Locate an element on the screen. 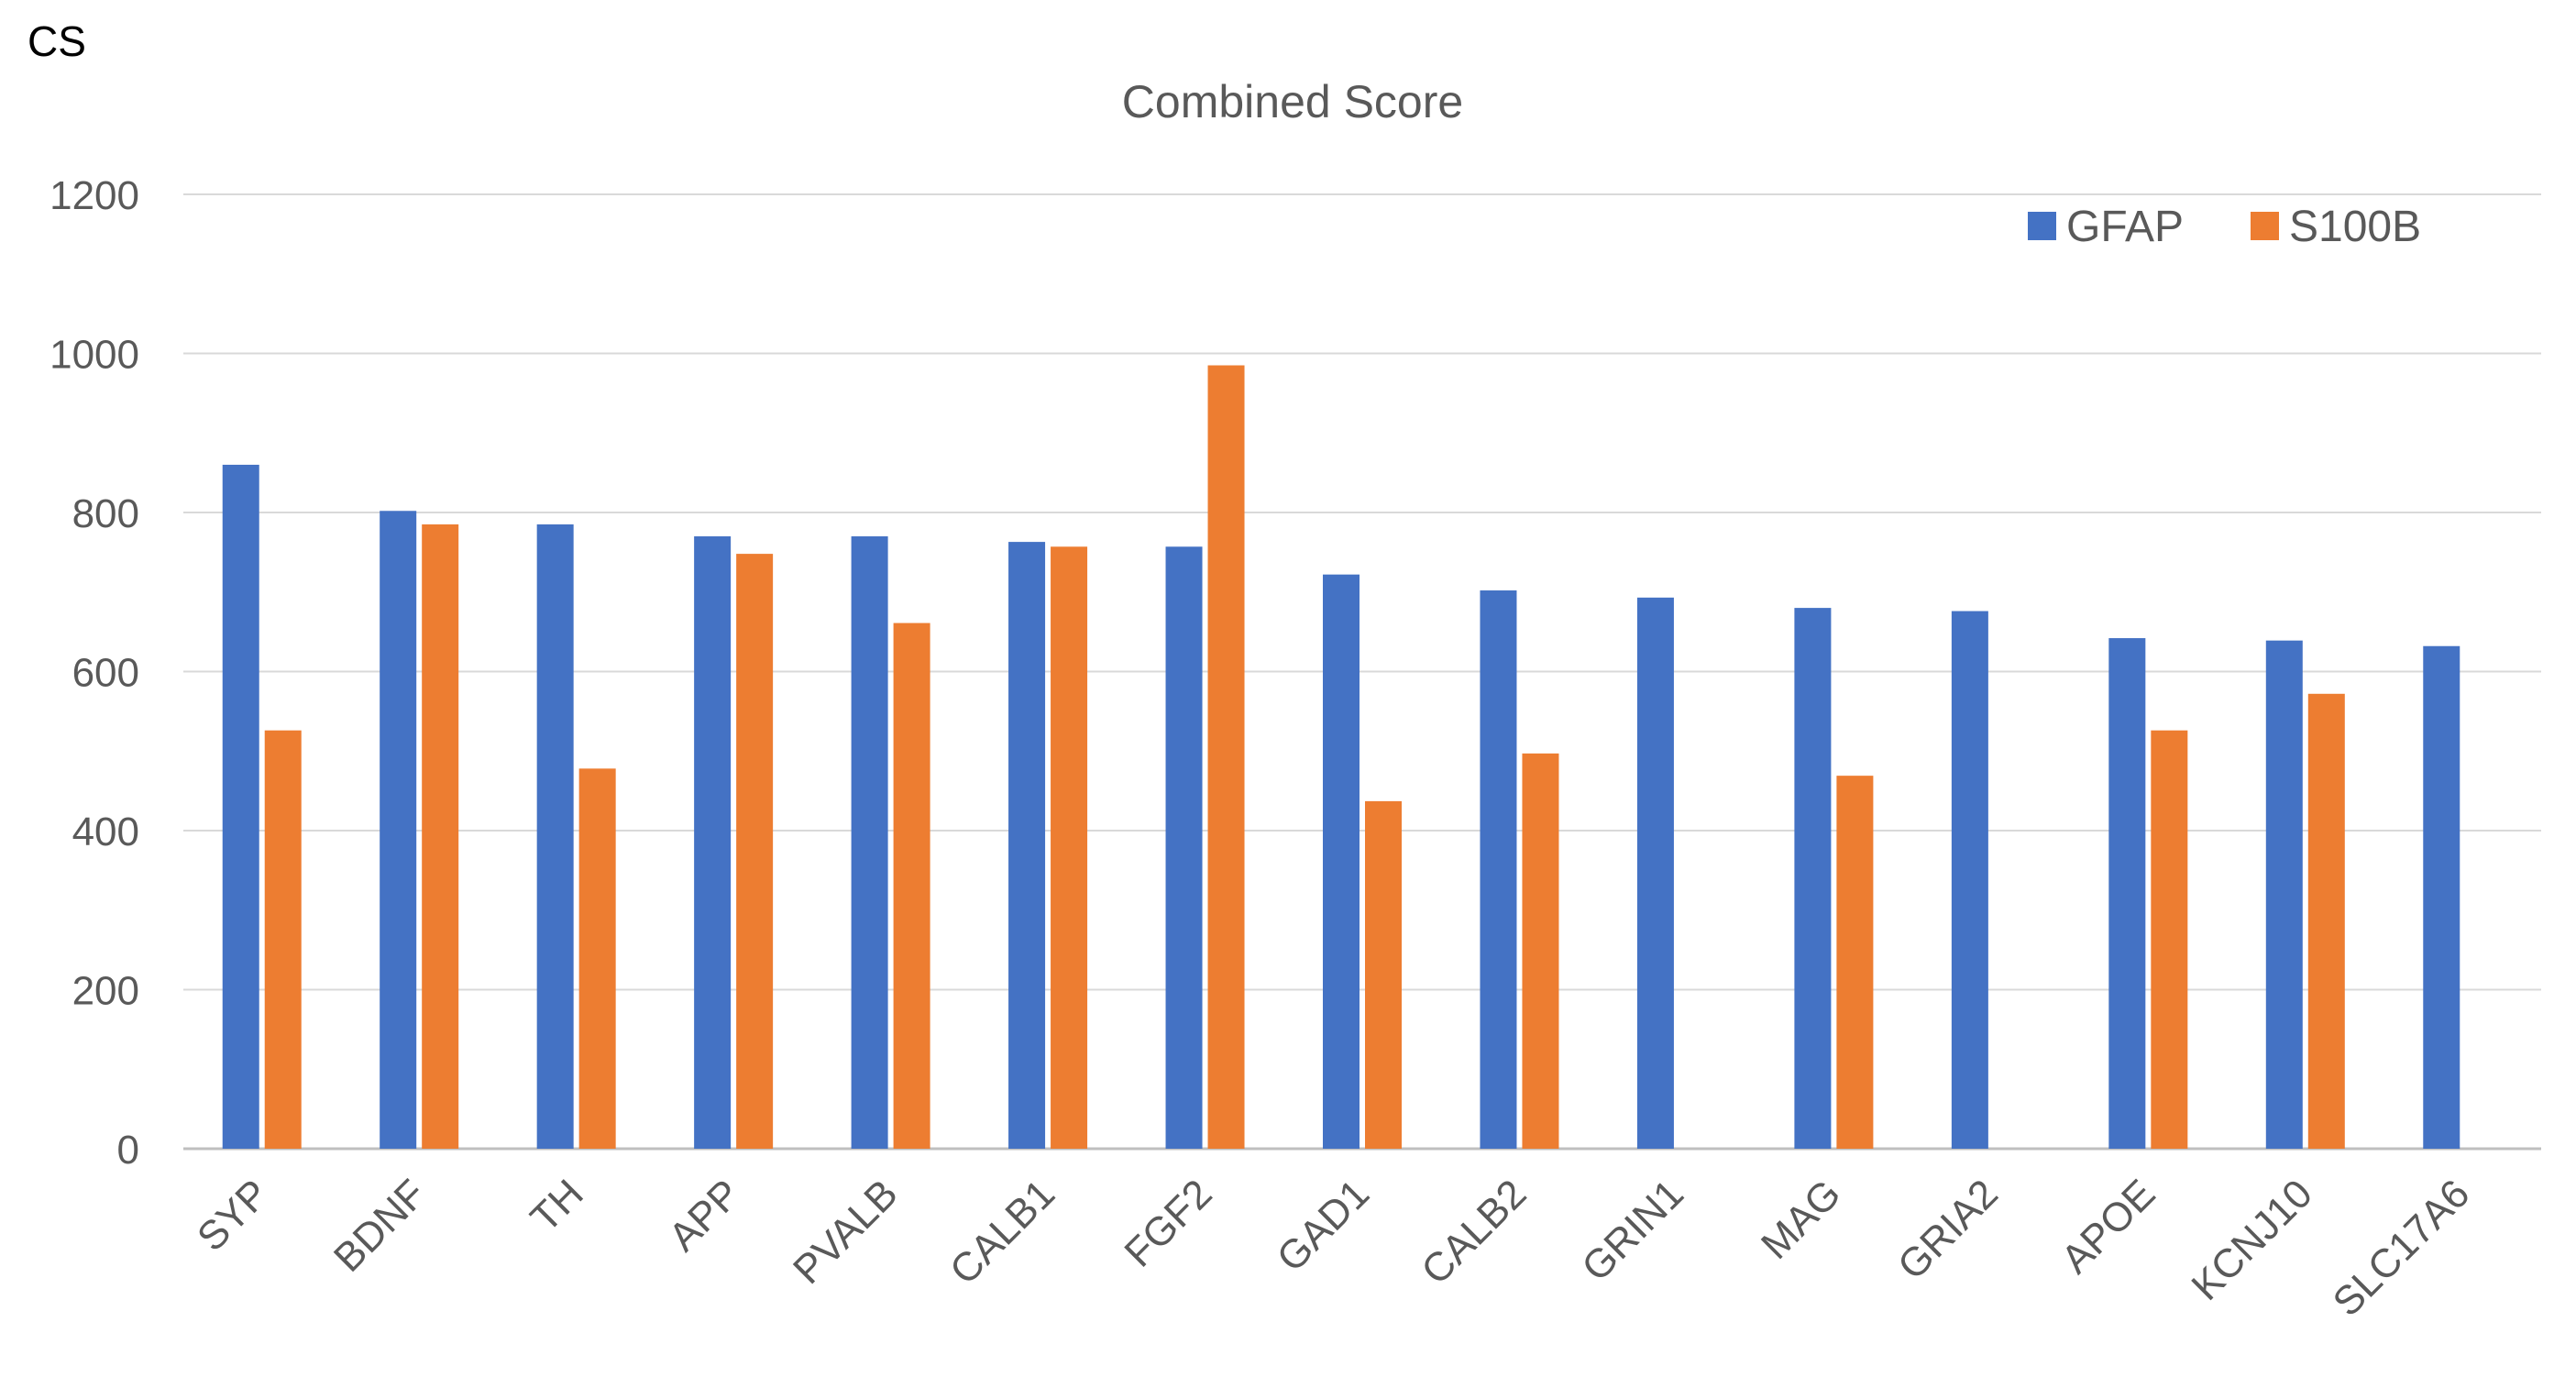  y-tick-label: 600 is located at coordinates (105, 673).